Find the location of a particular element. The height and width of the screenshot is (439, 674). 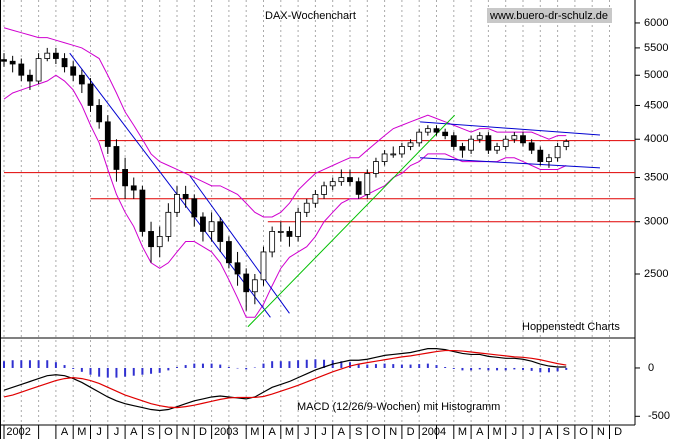

note: Hoppenstedt Charts is located at coordinates (571, 327).